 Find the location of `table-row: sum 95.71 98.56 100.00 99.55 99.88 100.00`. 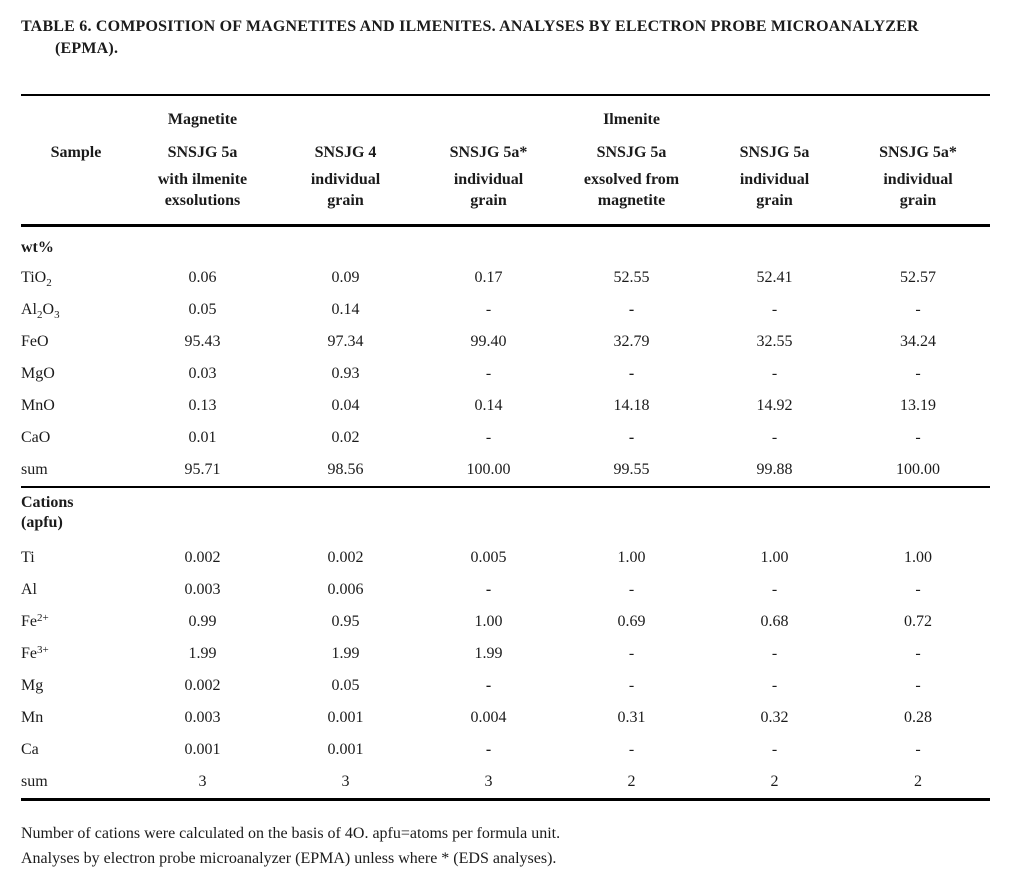

table-row: sum 95.71 98.56 100.00 99.55 99.88 100.00 is located at coordinates (505, 470).